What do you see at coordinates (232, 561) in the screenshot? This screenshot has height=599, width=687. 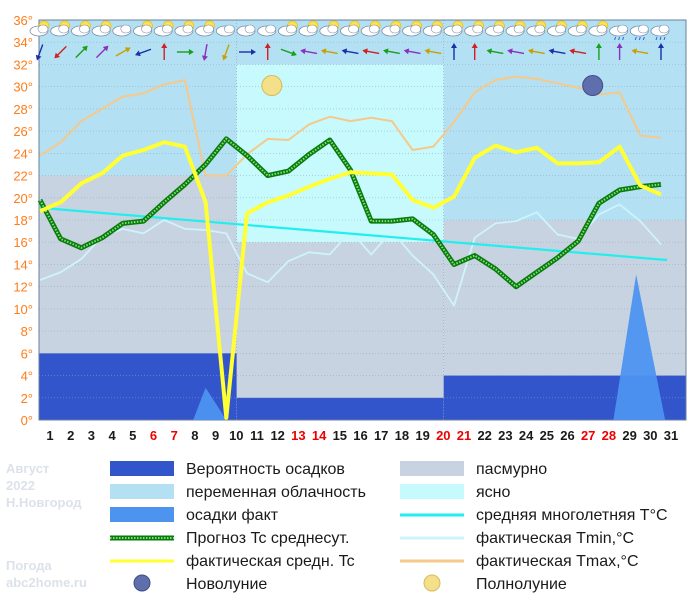 I see `legend-item-tavg: фактическая средн. Tc` at bounding box center [232, 561].